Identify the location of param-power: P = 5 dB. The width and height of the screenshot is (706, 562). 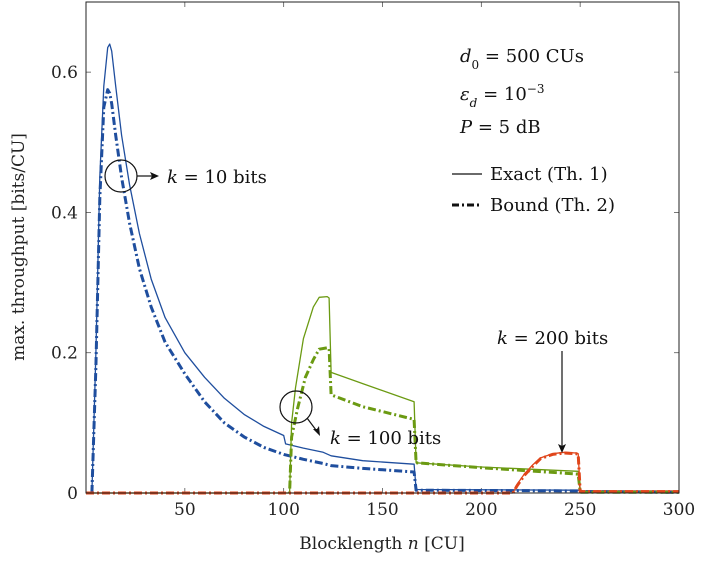
(500, 127).